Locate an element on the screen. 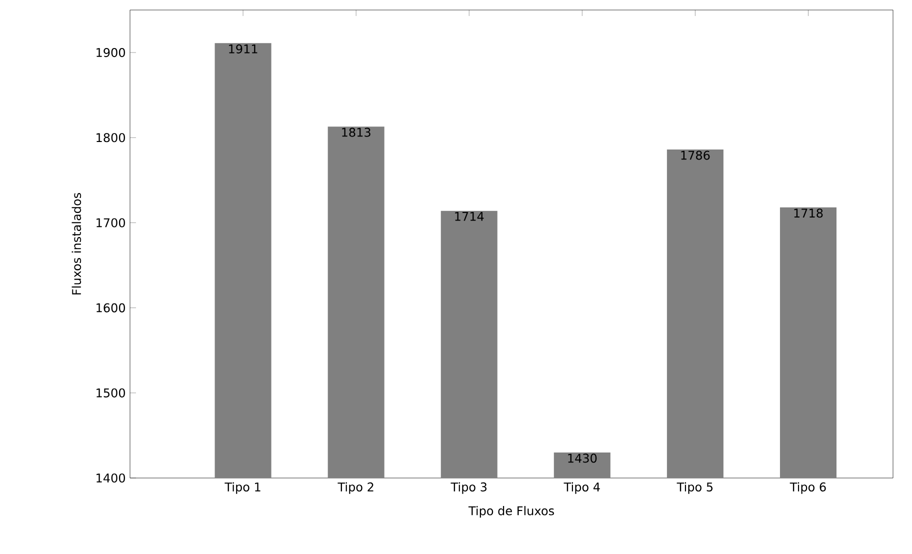 This screenshot has height=554, width=912. data-label: 1813 is located at coordinates (356, 132).